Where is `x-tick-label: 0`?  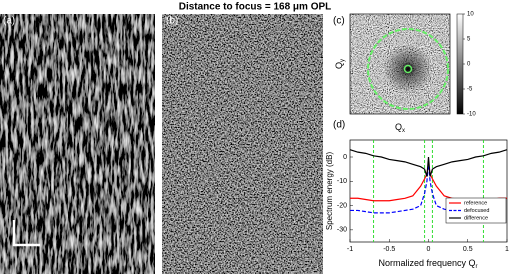 x-tick-label: 0 is located at coordinates (429, 249).